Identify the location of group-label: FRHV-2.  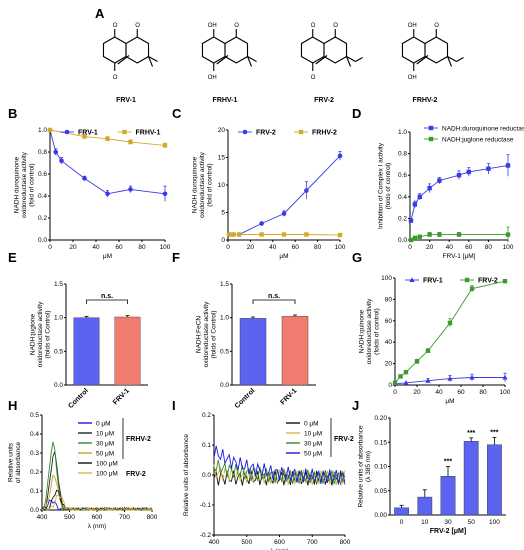
(138, 439).